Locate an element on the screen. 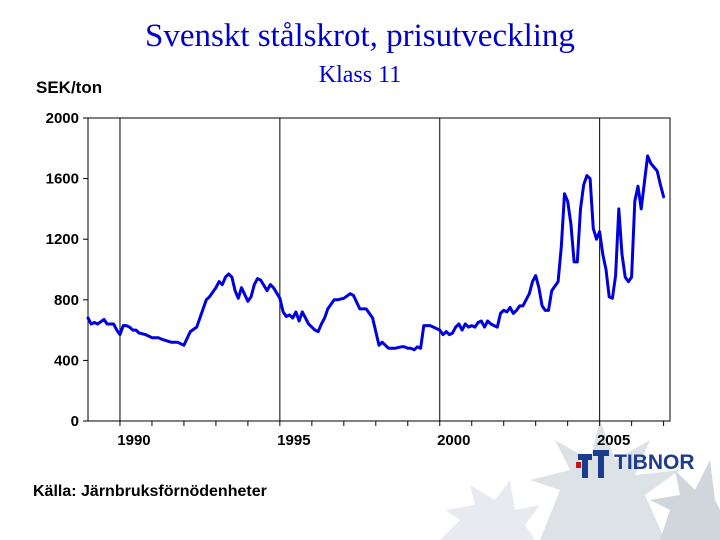  slide-title: Svenskt stålskrot, prisutveckling is located at coordinates (360, 36).